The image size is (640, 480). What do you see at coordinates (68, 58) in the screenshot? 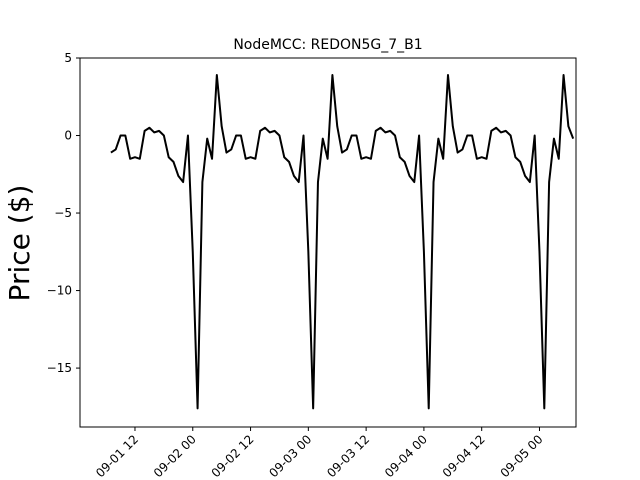
I see `y-tick-label: 5` at bounding box center [68, 58].